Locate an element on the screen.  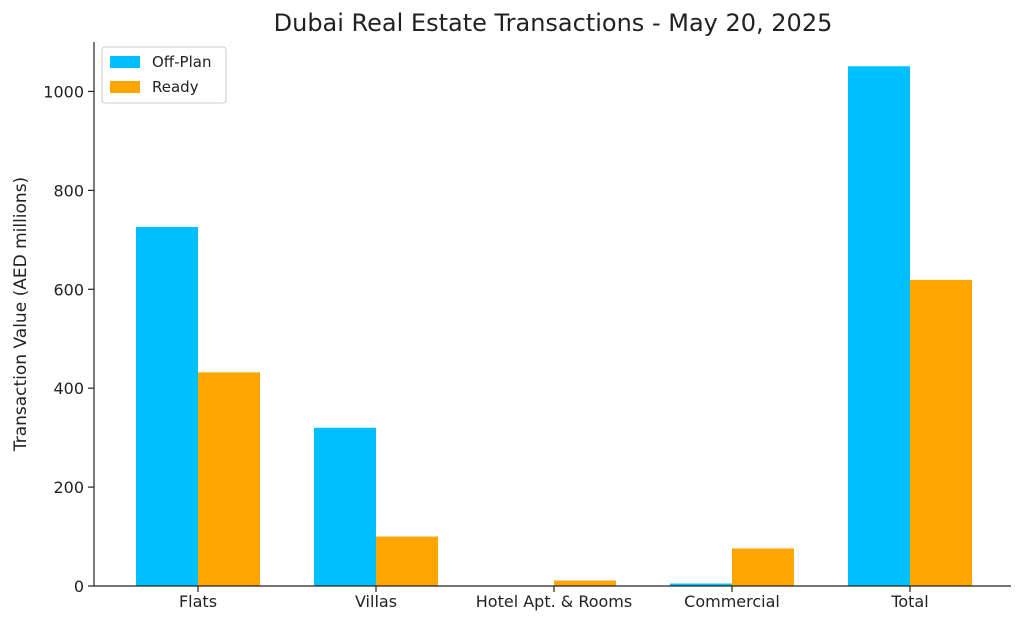
bar-off-plan-total is located at coordinates (879, 326).